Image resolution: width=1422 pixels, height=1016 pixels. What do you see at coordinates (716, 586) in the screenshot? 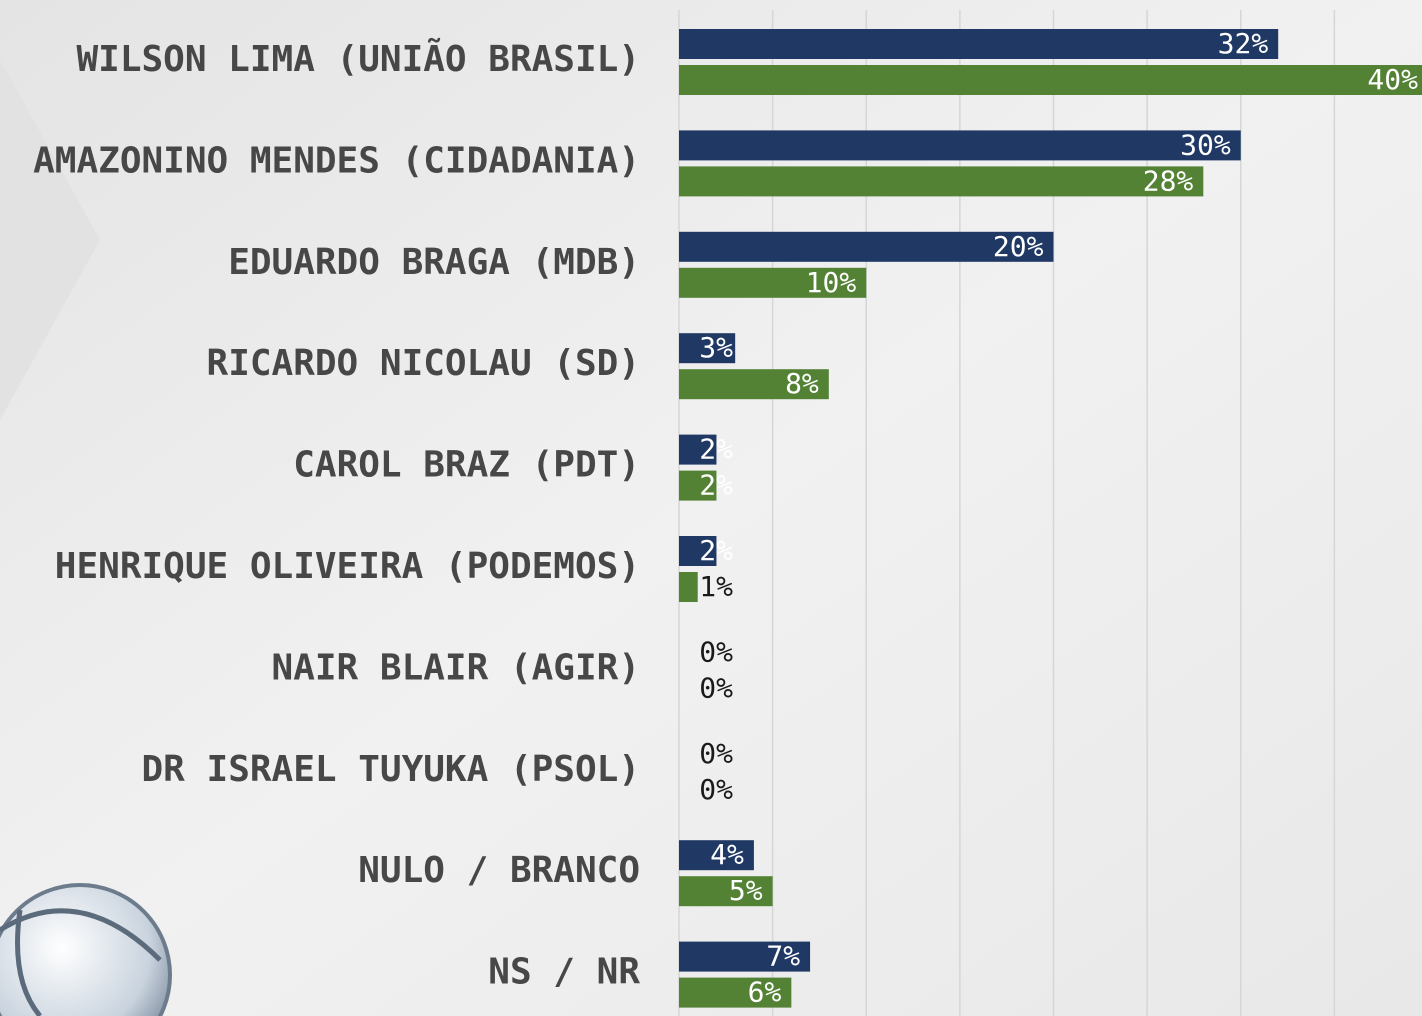
I see `value-label: 1%` at bounding box center [716, 586].